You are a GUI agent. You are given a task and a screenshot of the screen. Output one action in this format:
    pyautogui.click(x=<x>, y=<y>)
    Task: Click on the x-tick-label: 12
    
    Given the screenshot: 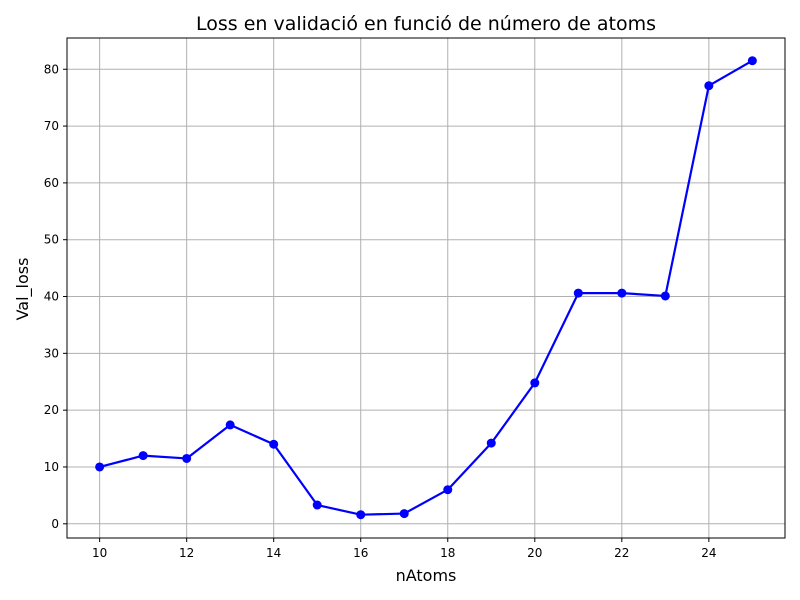 What is the action you would take?
    pyautogui.click(x=186, y=553)
    